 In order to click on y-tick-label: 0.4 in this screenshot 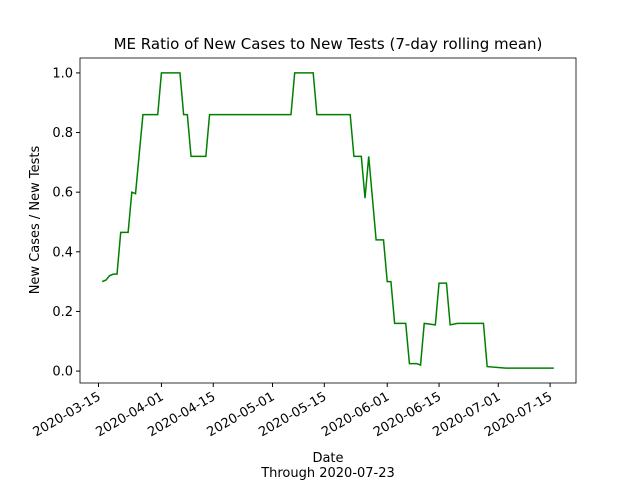, I will do `click(62, 252)`.